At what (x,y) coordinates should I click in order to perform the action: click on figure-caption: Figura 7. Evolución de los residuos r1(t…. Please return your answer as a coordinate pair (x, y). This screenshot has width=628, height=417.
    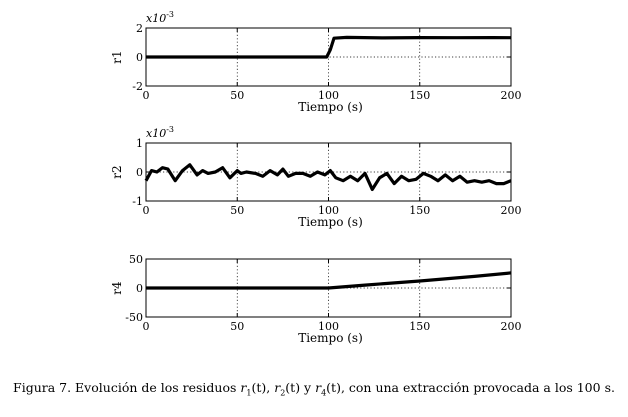
    Looking at the image, I should click on (314, 389).